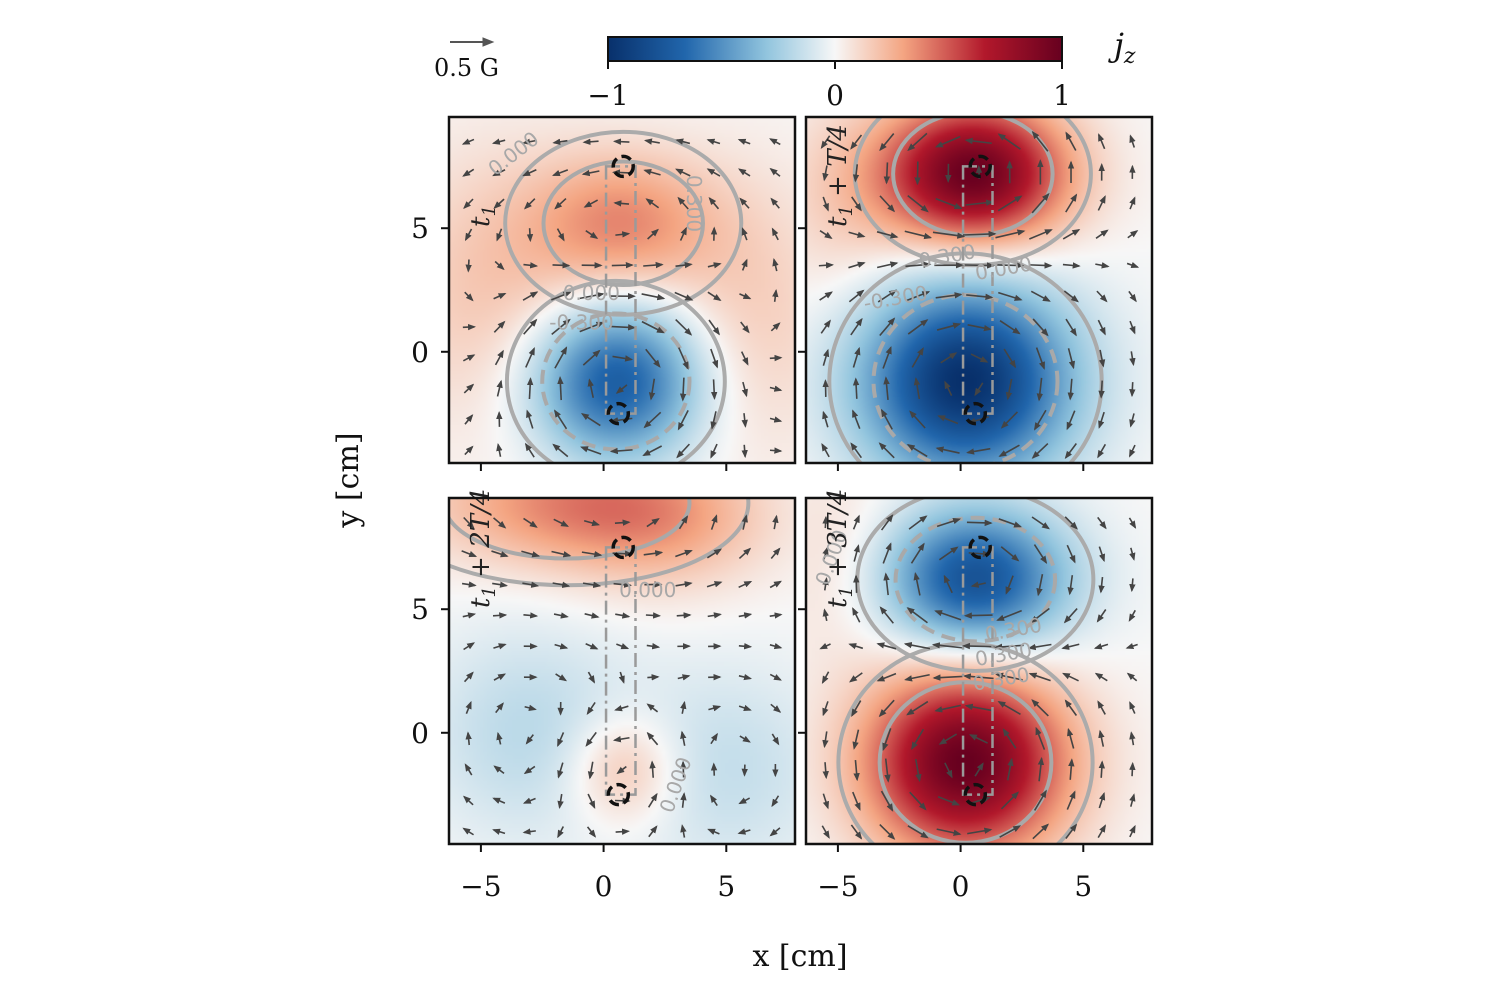 The width and height of the screenshot is (1500, 1000). What do you see at coordinates (1116, 45) in the screenshot?
I see `colorbar-label-main: j` at bounding box center [1116, 45].